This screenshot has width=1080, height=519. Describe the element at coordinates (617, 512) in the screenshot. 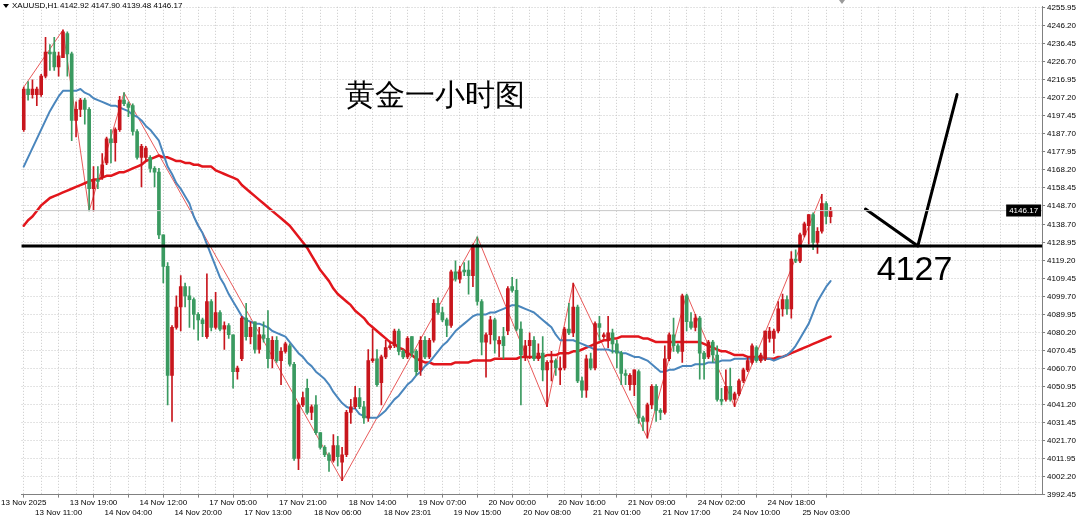

I see `x-tick-label: 21 Nov 01:00` at that location.